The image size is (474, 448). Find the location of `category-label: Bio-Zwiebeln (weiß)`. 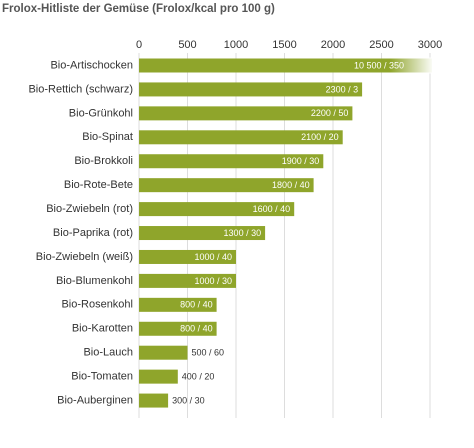

category-label: Bio-Zwiebeln (weiß) is located at coordinates (84, 257).